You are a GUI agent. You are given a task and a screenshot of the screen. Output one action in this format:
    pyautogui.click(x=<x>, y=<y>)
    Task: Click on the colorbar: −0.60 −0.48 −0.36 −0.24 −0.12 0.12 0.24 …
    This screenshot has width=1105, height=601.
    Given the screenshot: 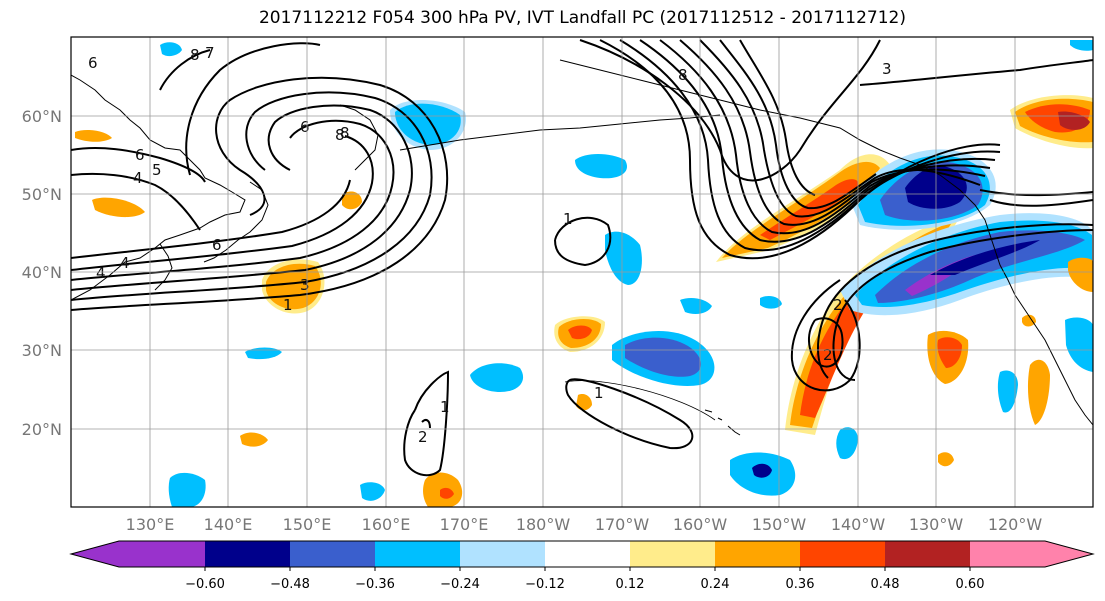 What is the action you would take?
    pyautogui.click(x=582, y=566)
    